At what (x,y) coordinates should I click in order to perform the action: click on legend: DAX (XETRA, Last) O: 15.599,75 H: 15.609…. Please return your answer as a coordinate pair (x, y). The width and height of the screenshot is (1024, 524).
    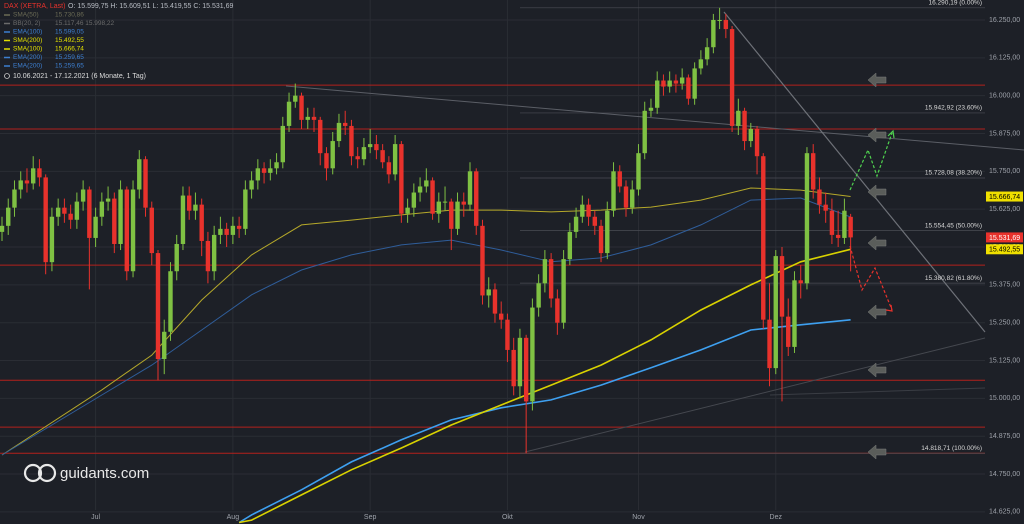
    Looking at the image, I should click on (119, 41).